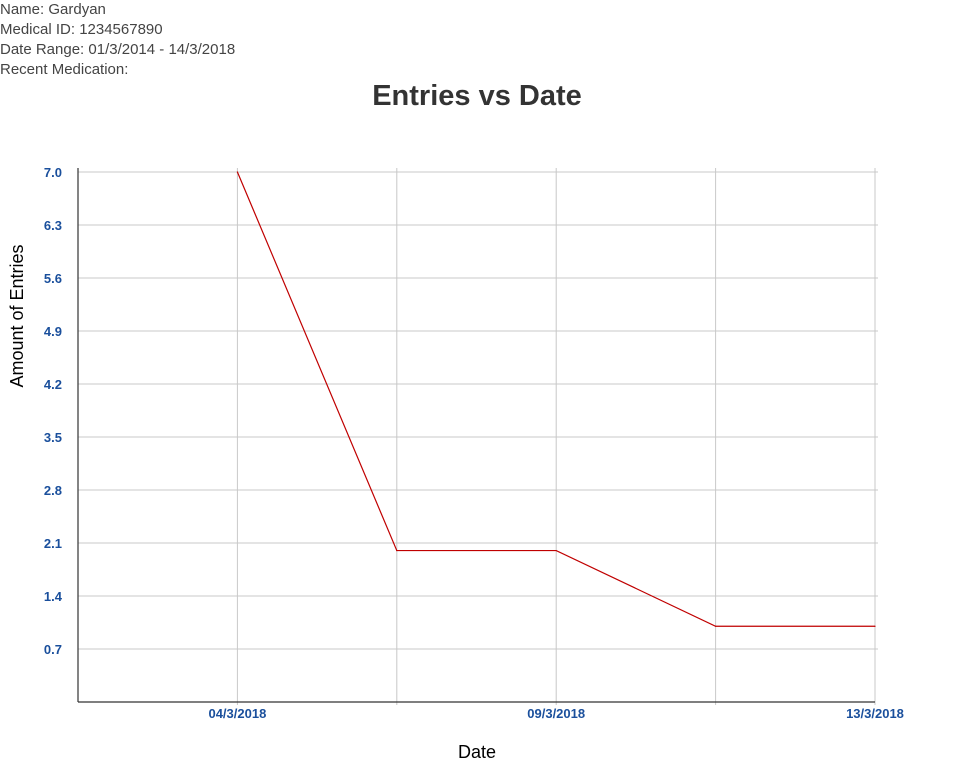 Image resolution: width=954 pixels, height=781 pixels. I want to click on x-tick-label: 09/3/2018, so click(556, 713).